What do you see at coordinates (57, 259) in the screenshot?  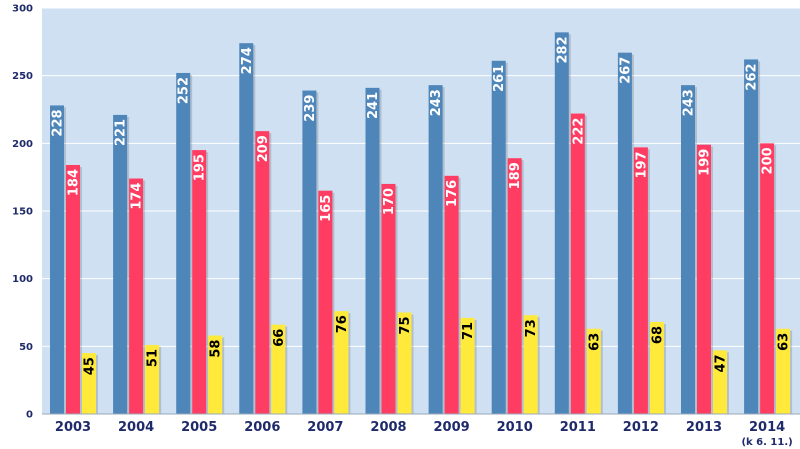 I see `bar-series-1-2003` at bounding box center [57, 259].